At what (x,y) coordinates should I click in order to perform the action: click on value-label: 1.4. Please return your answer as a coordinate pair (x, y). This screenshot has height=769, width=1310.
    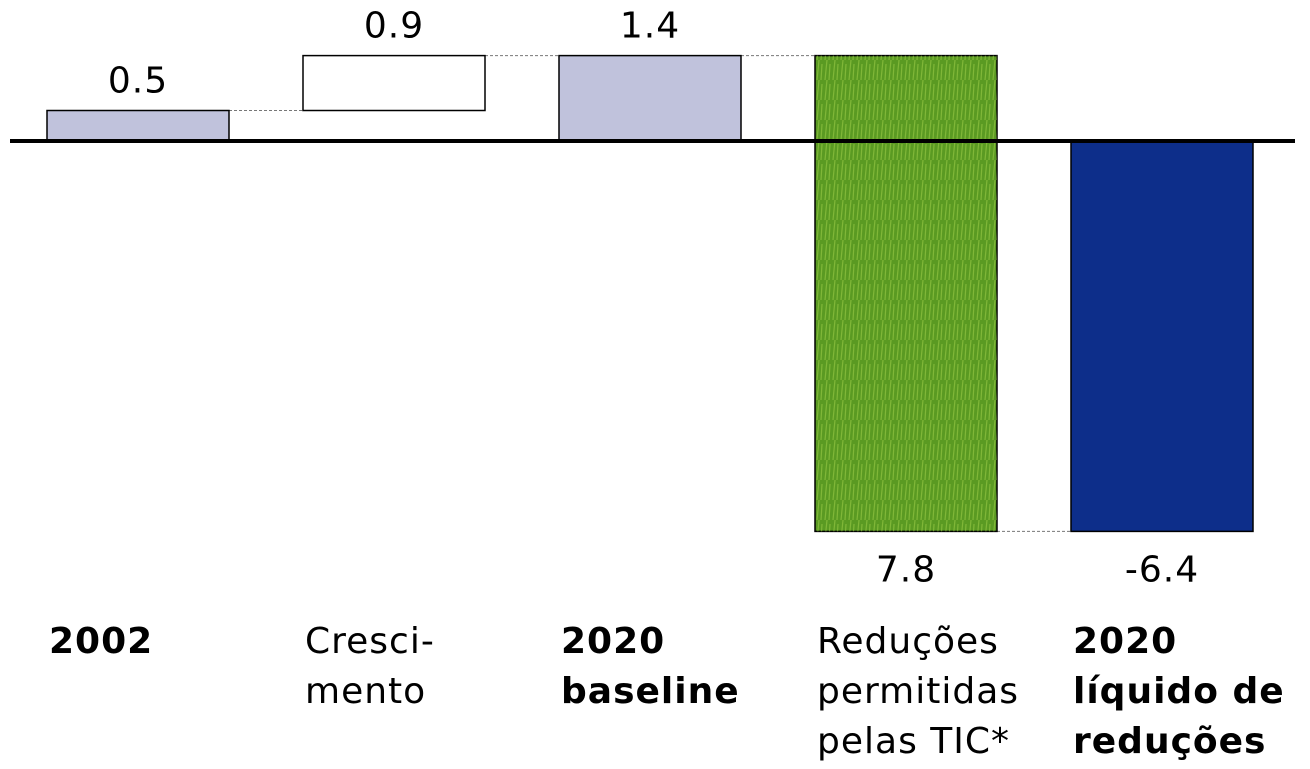
    Looking at the image, I should click on (650, 26).